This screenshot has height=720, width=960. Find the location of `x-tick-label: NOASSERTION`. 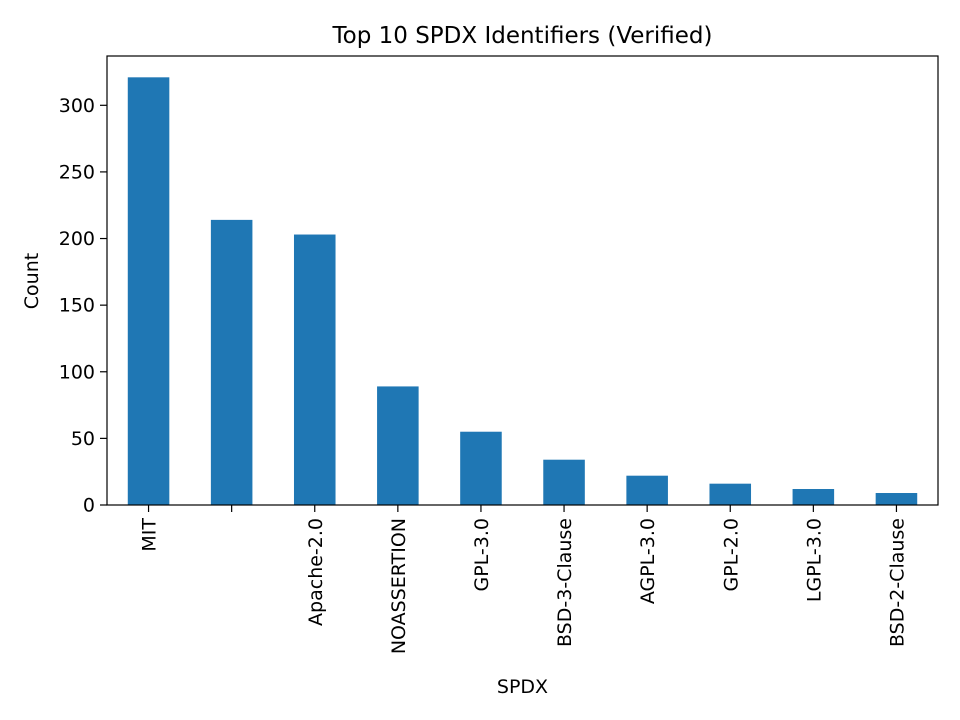

x-tick-label: NOASSERTION is located at coordinates (399, 586).